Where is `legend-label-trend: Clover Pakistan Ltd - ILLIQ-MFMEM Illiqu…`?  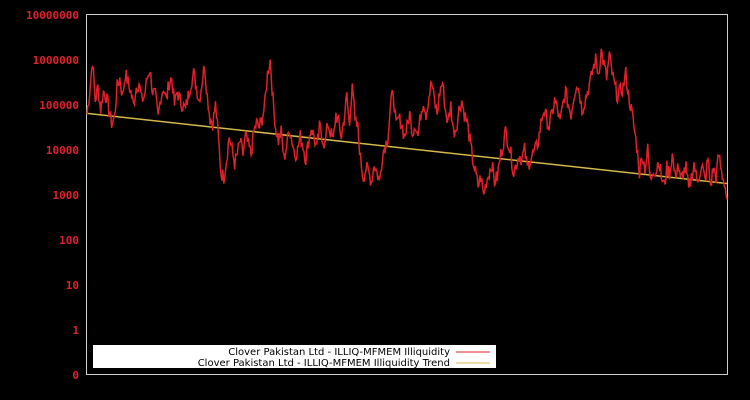 legend-label-trend: Clover Pakistan Ltd - ILLIQ-MFMEM Illiqu… is located at coordinates (324, 363).